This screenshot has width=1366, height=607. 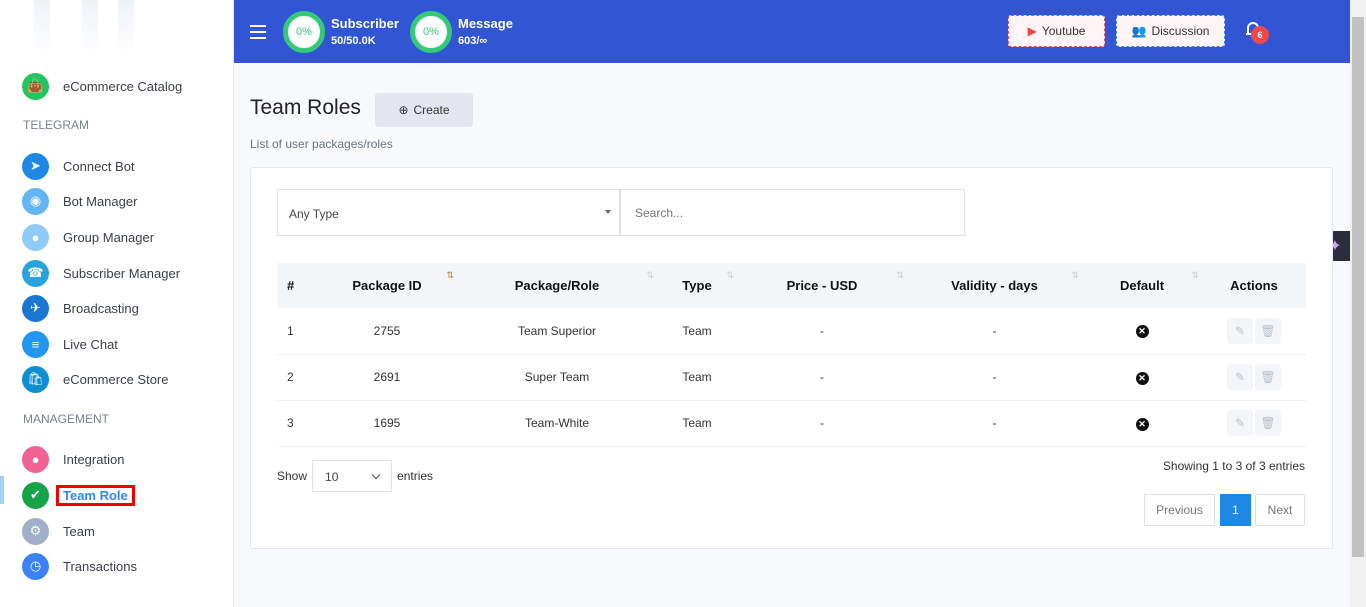 What do you see at coordinates (35, 495) in the screenshot?
I see `shield-user-icon: ✔` at bounding box center [35, 495].